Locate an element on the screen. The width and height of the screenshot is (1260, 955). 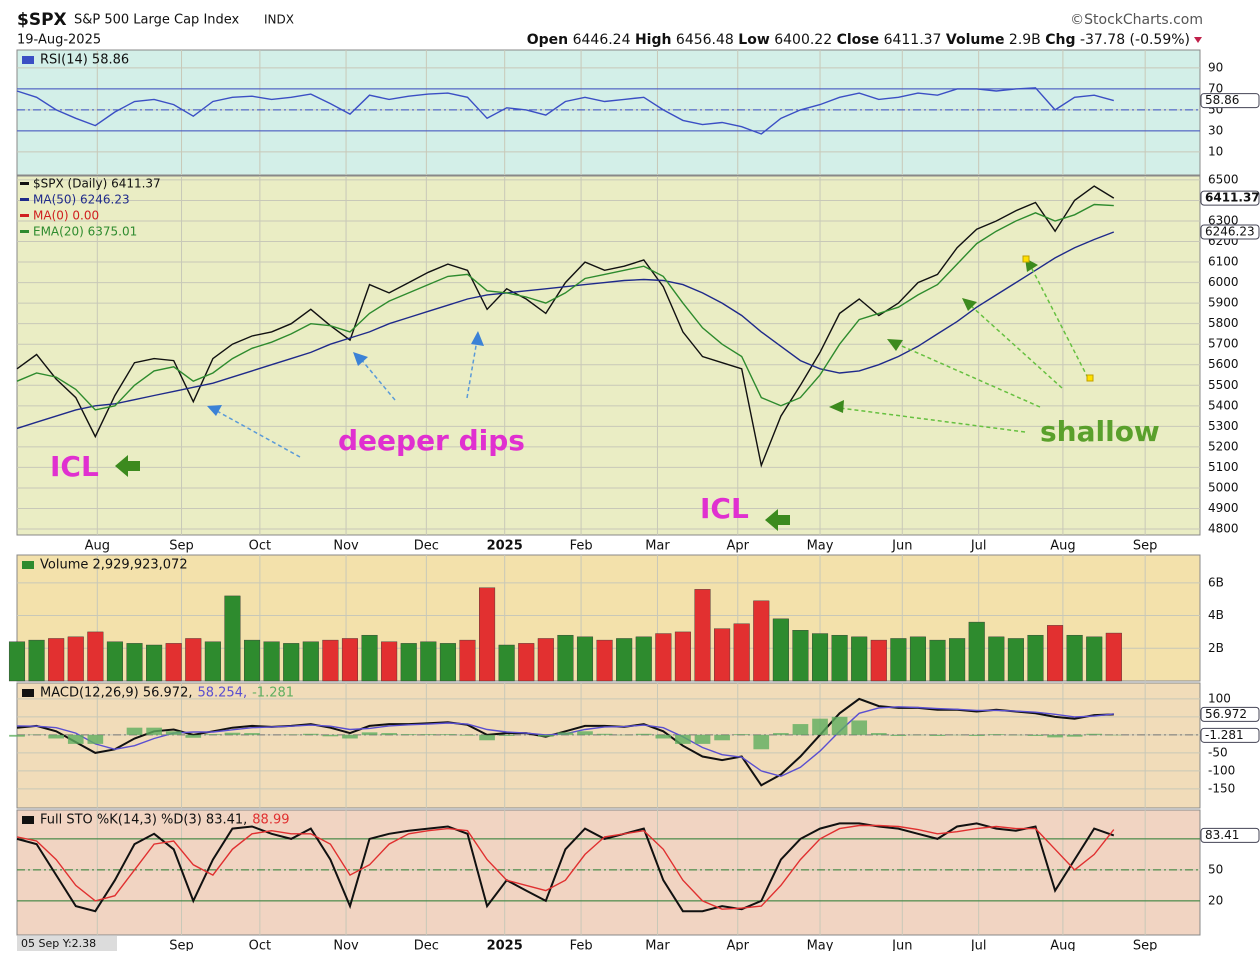
y-tick-label: 50 is located at coordinates (1215, 869).